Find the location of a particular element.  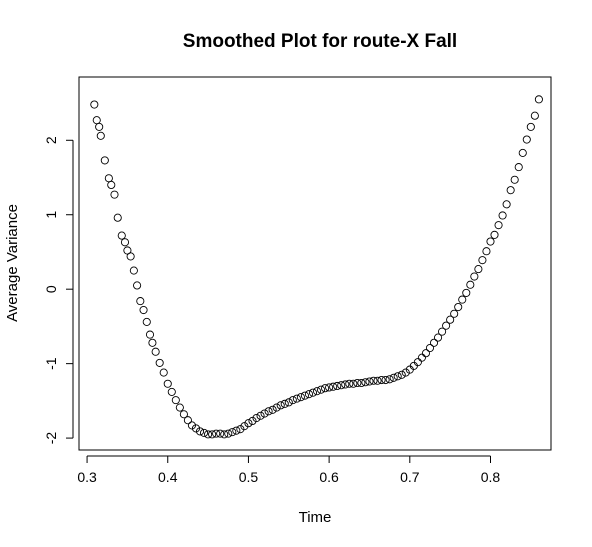

x-tick-label: 0.5 is located at coordinates (249, 477).